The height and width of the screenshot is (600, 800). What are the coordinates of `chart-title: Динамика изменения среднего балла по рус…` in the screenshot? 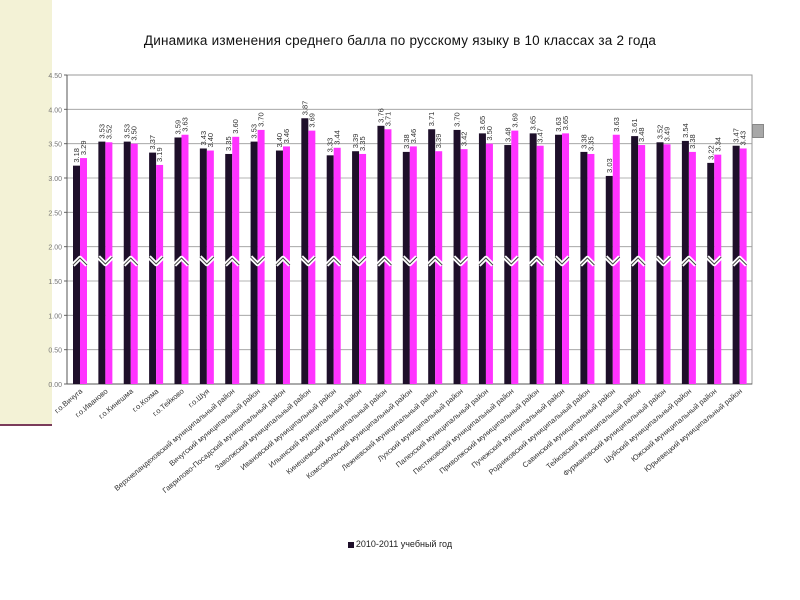 It's located at (400, 40).